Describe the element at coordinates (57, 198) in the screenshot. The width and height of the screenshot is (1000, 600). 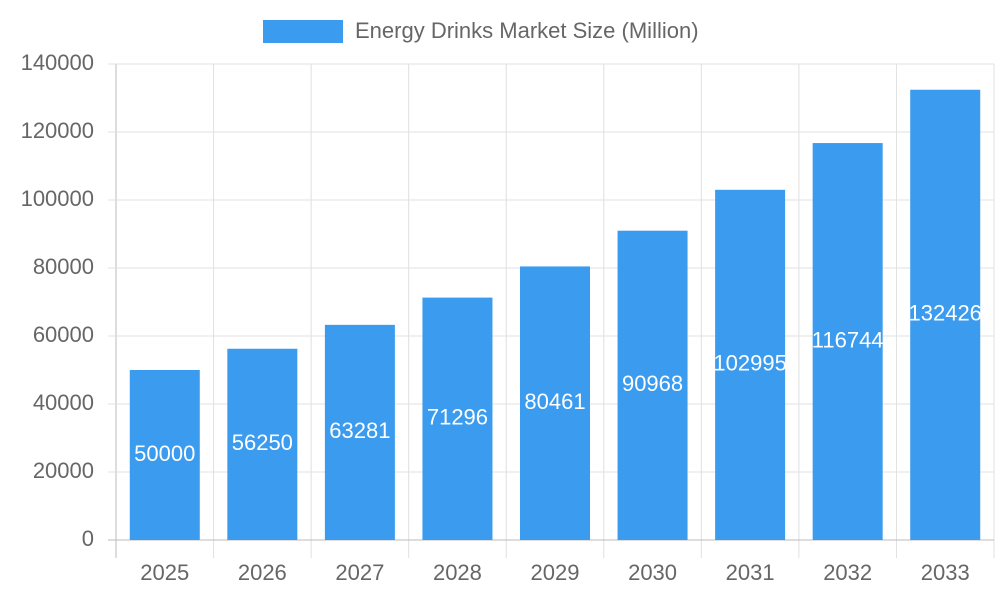
I see `y-tick-label: 100000` at that location.